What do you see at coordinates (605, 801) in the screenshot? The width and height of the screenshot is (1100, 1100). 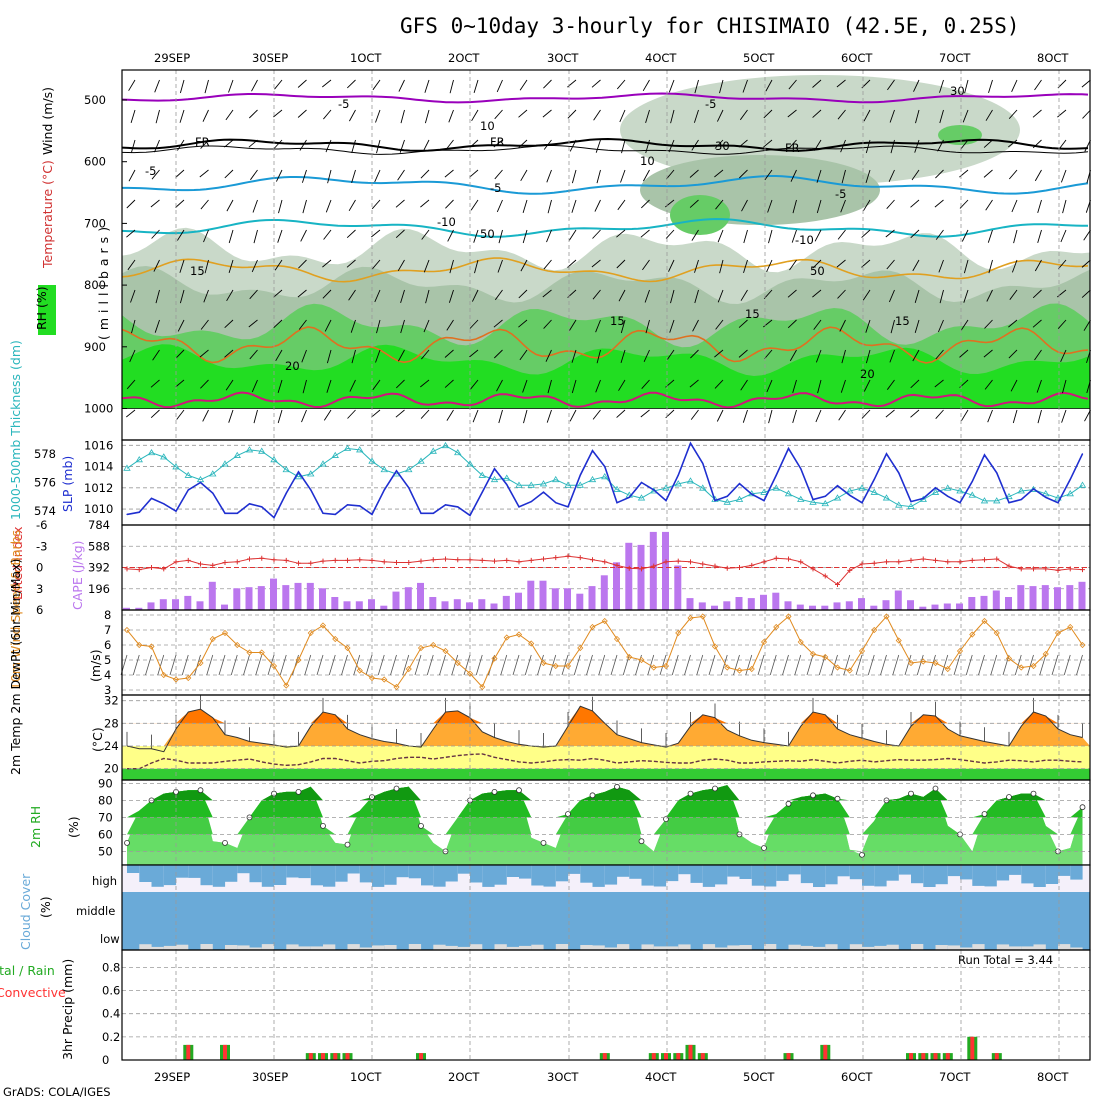 I see `rh2m-shade` at bounding box center [605, 801].